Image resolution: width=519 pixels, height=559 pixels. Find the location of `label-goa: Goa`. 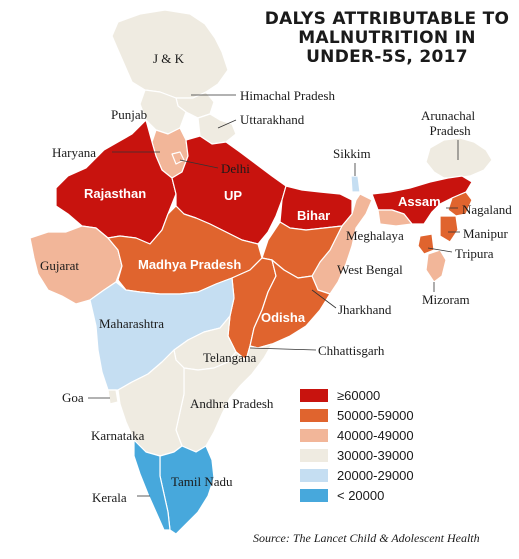

label-goa: Goa is located at coordinates (73, 397).